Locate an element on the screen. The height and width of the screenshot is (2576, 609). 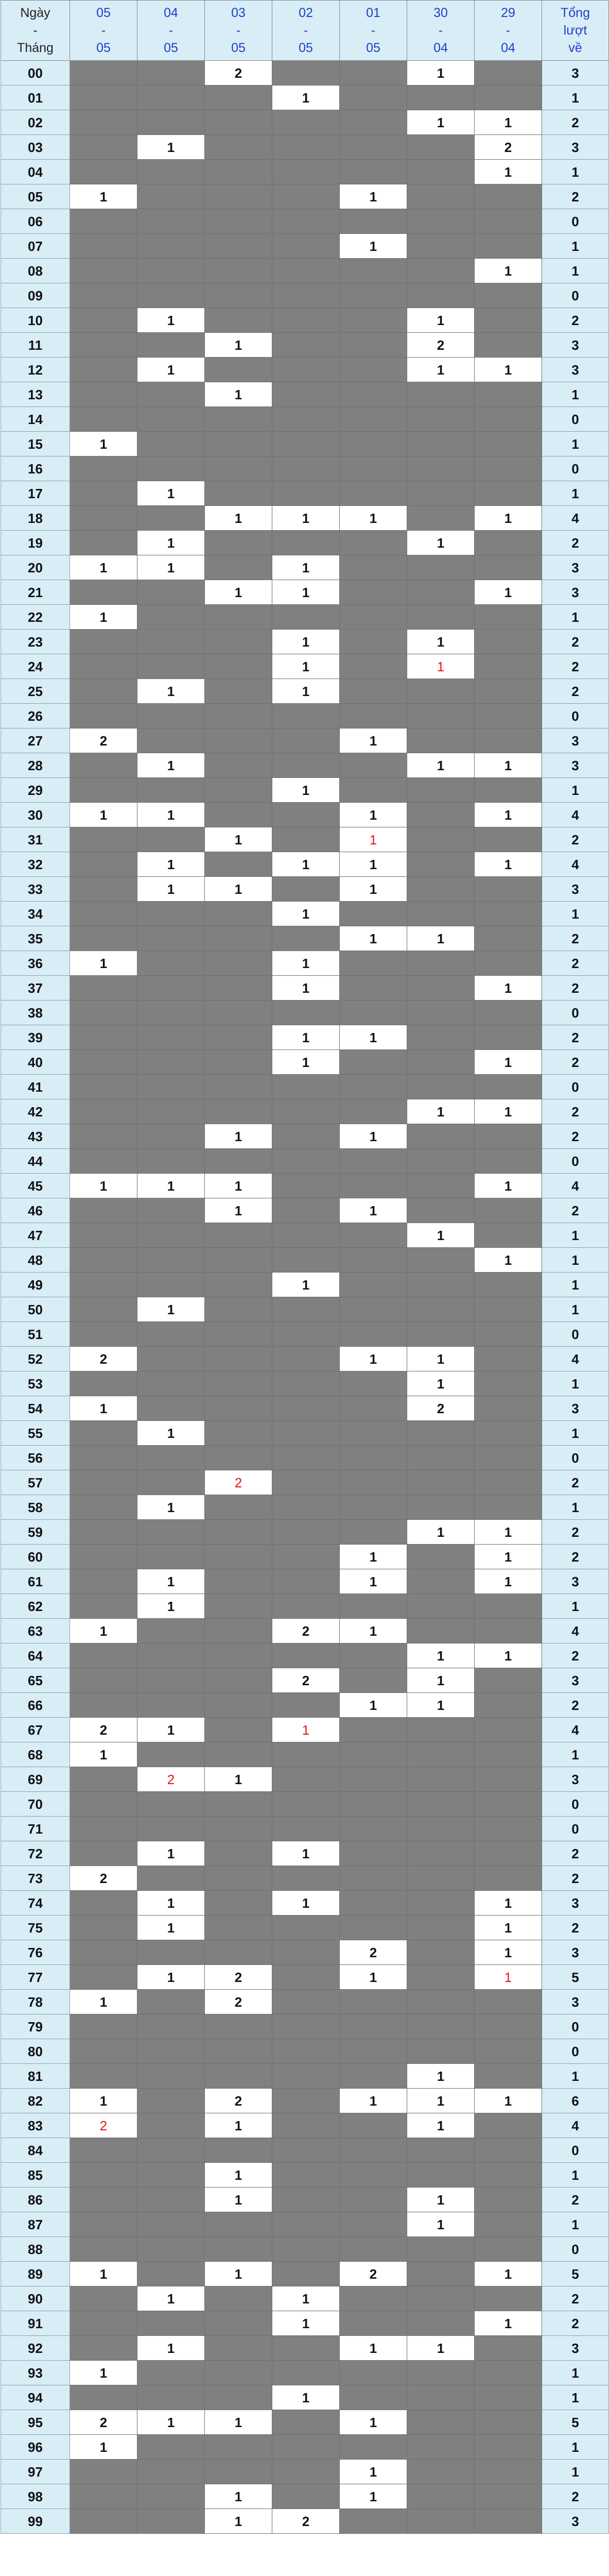
table-row: 83 2 1 1 4 is located at coordinates (305, 2125).